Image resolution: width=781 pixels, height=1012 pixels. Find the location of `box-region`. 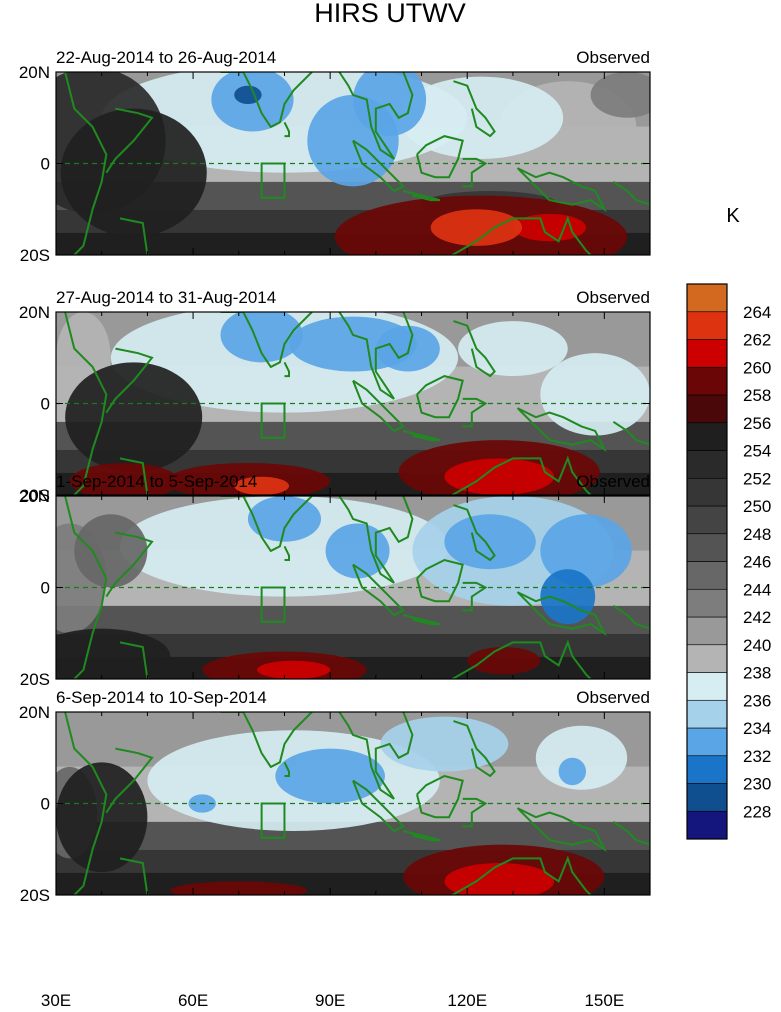

box-region is located at coordinates (273, 420).